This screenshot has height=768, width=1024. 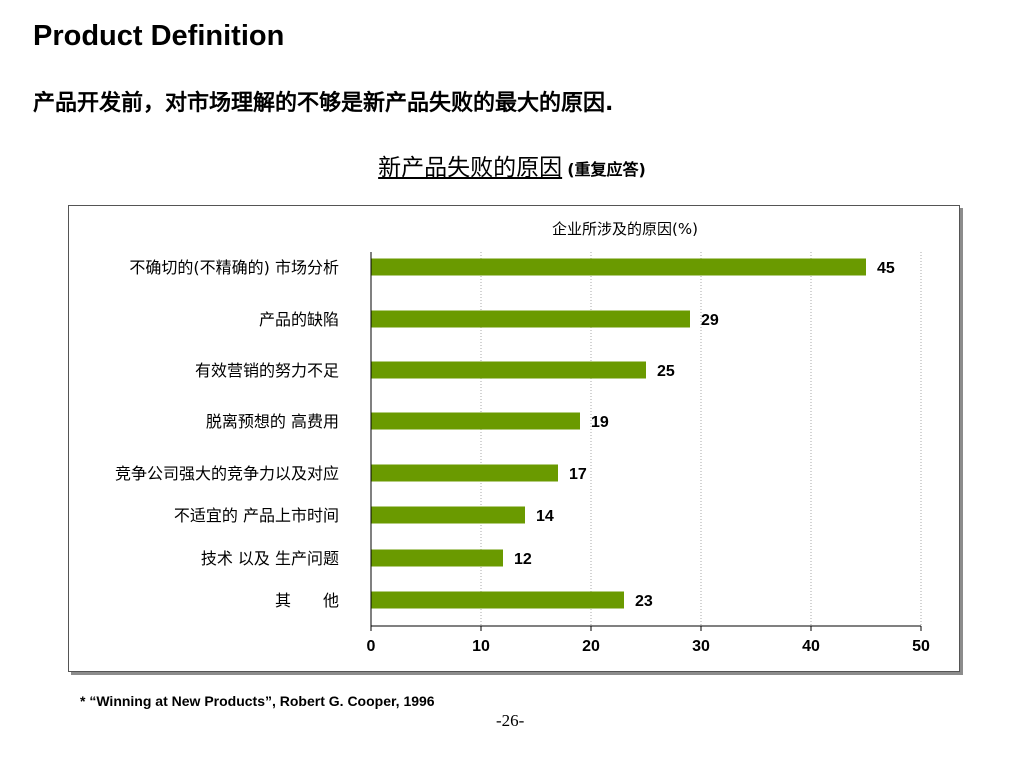 I want to click on category-label-5: 不适宜的 产品上市时间, so click(x=256, y=515).